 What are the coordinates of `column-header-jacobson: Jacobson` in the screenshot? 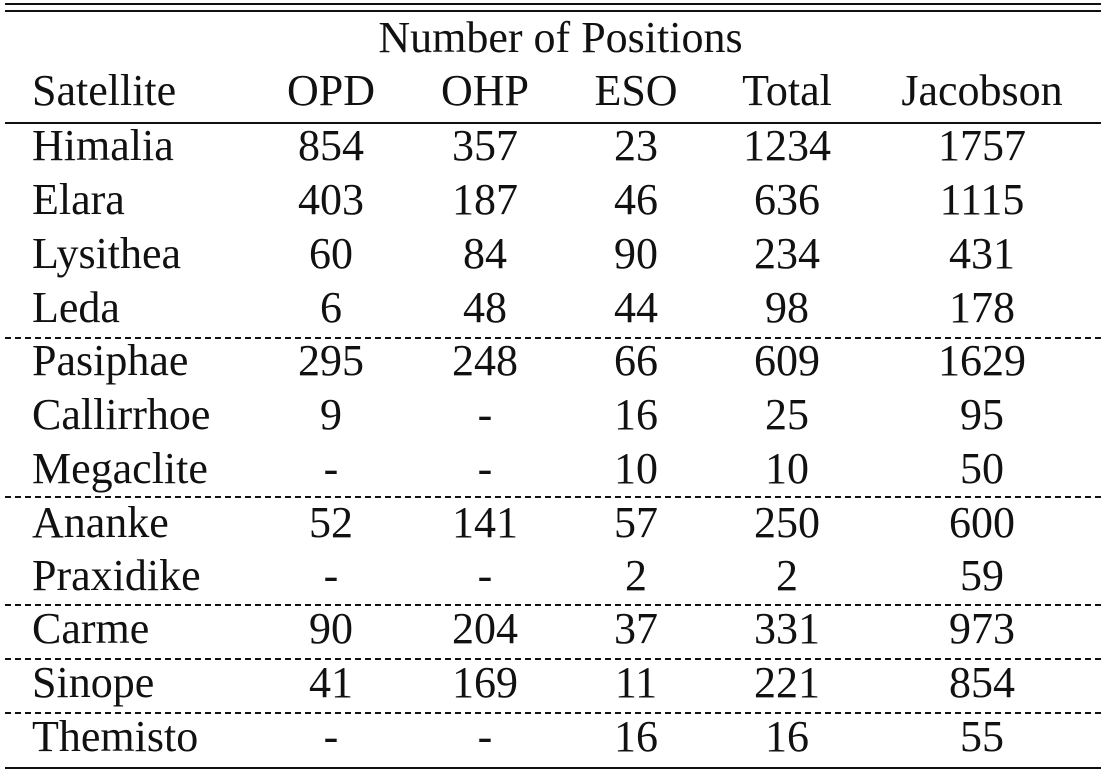 It's located at (982, 90).